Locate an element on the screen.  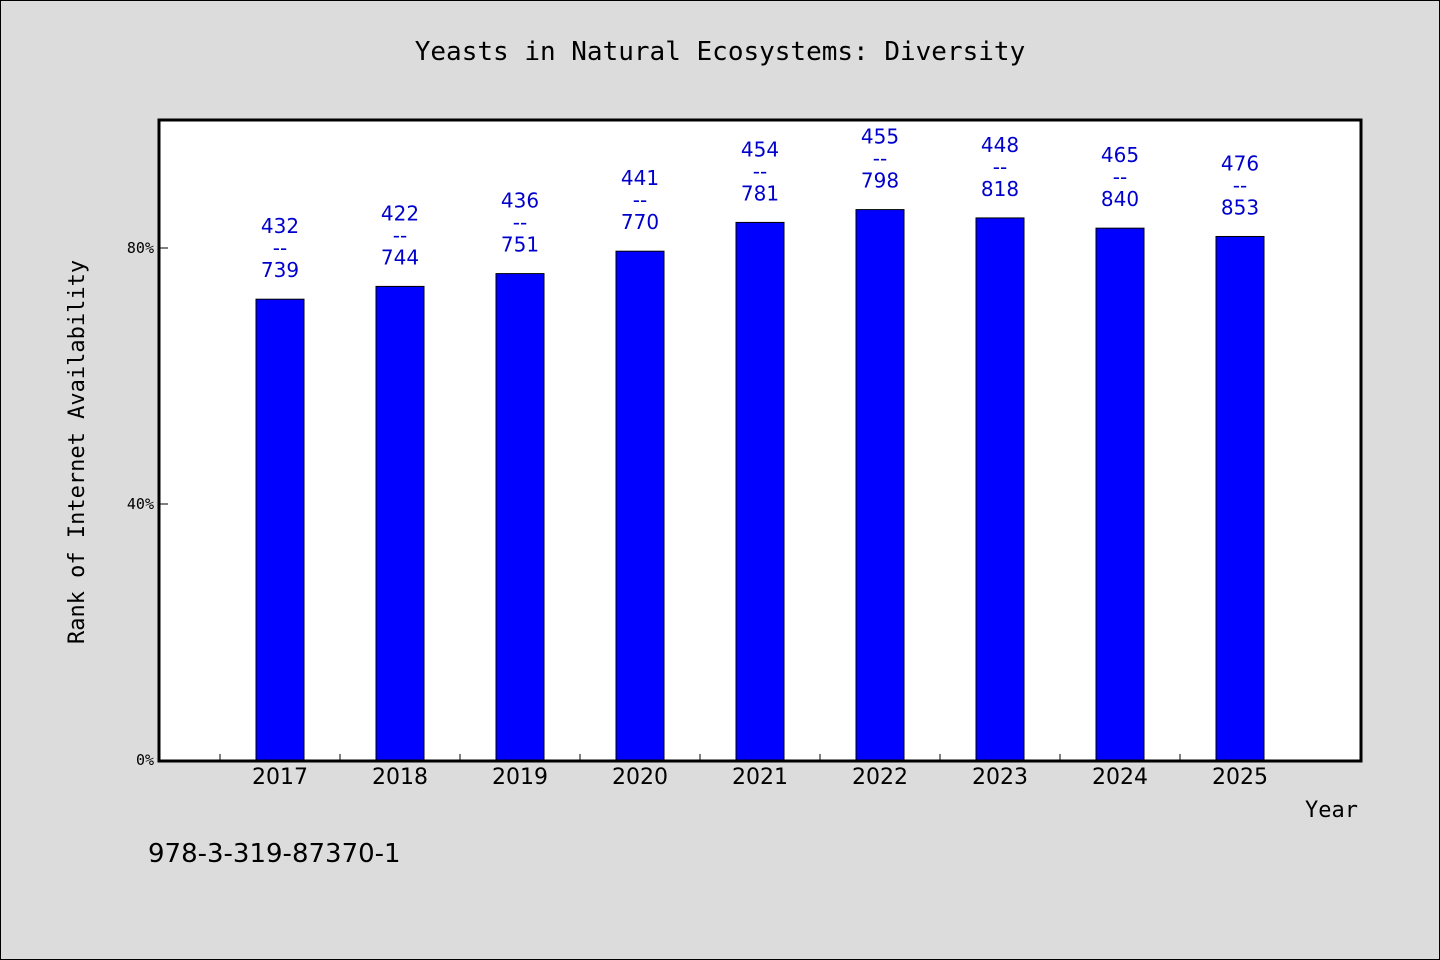
data-label-bottom: 744 is located at coordinates (400, 257).